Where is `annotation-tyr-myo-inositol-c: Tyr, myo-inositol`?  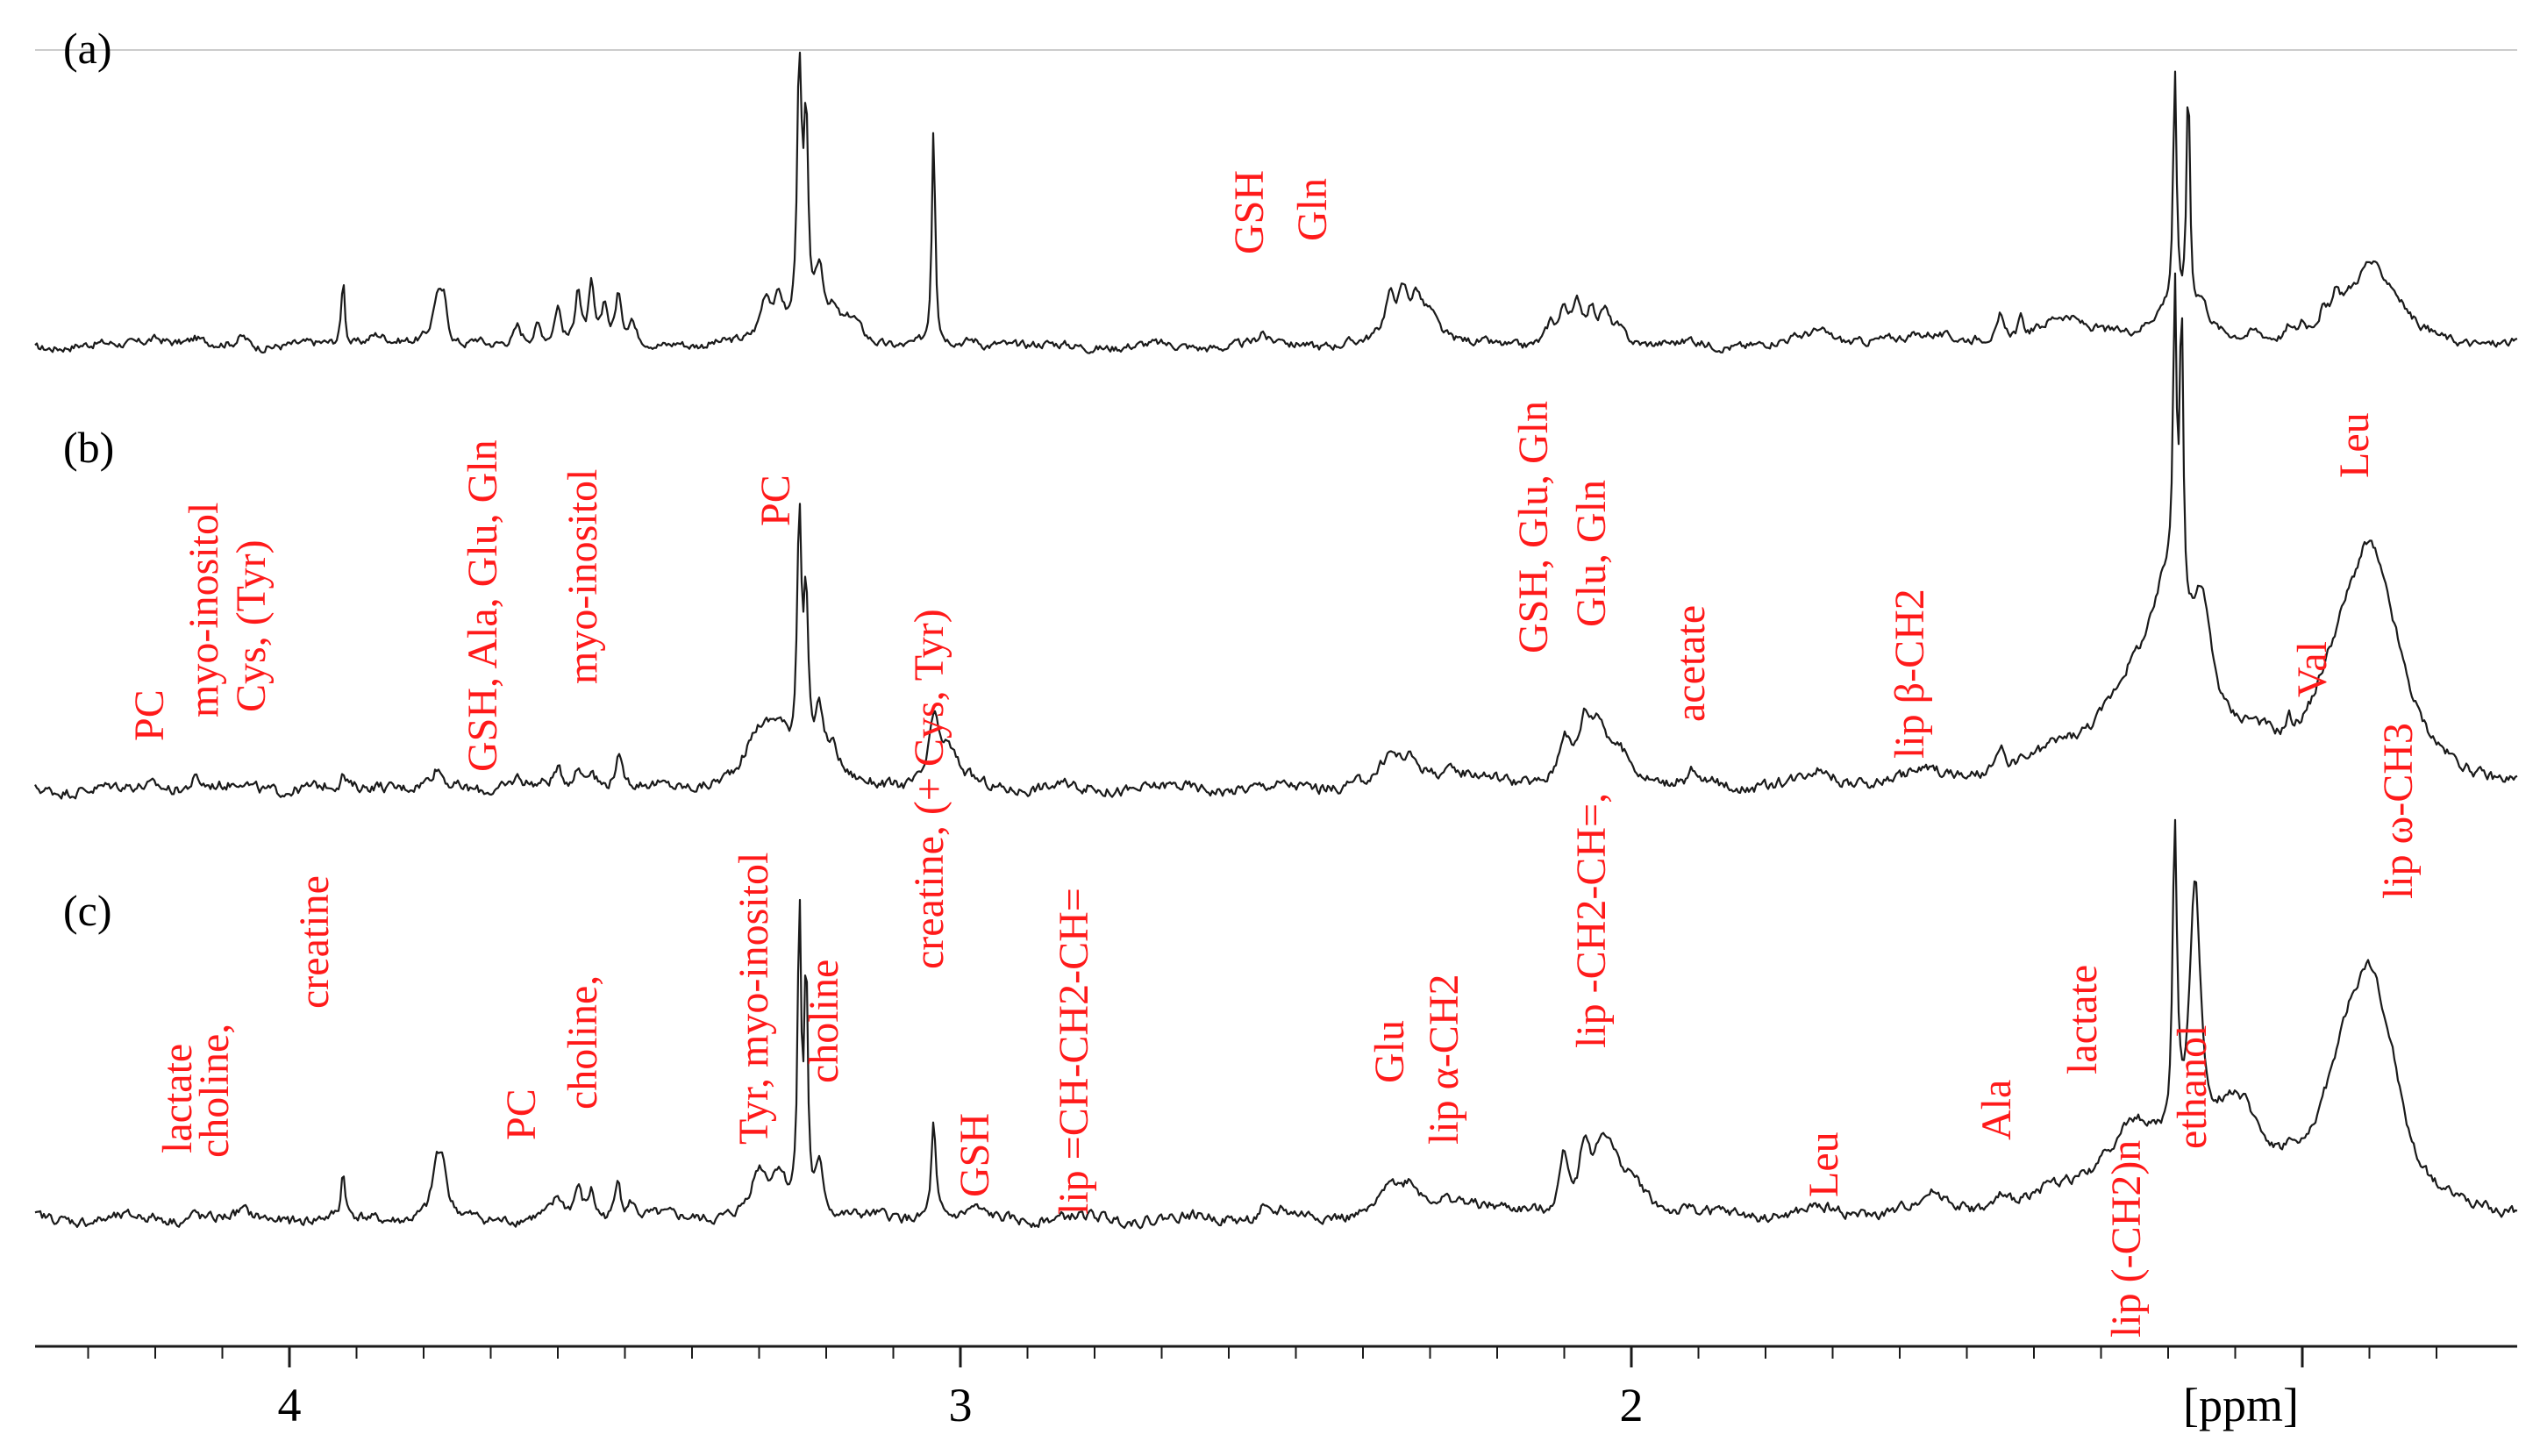
annotation-tyr-myo-inositol-c: Tyr, myo-inositol is located at coordinates (754, 999).